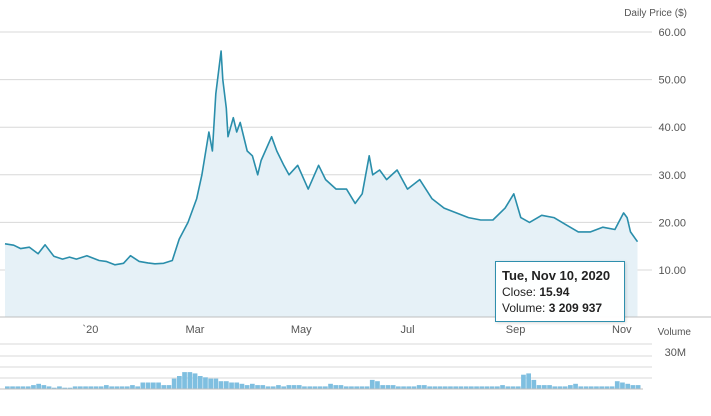 The width and height of the screenshot is (711, 416). Describe the element at coordinates (672, 81) in the screenshot. I see `y-tick-label: 50.00` at that location.